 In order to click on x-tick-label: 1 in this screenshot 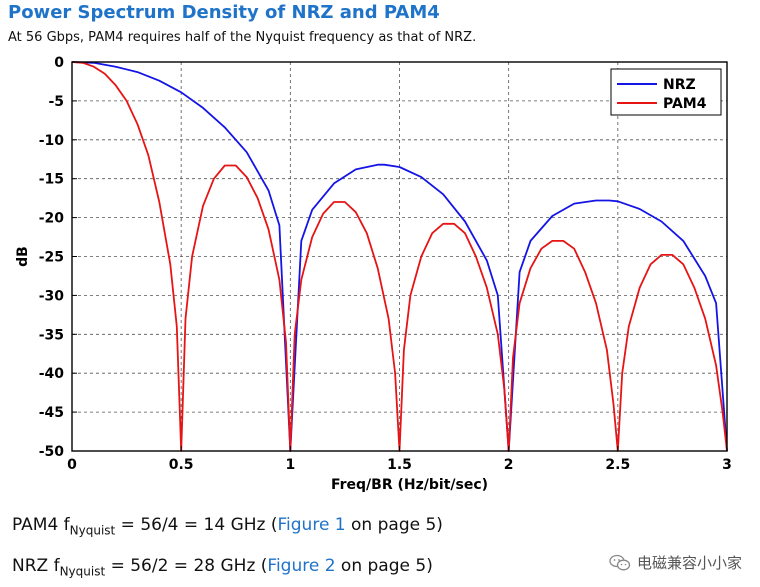, I will do `click(290, 465)`.